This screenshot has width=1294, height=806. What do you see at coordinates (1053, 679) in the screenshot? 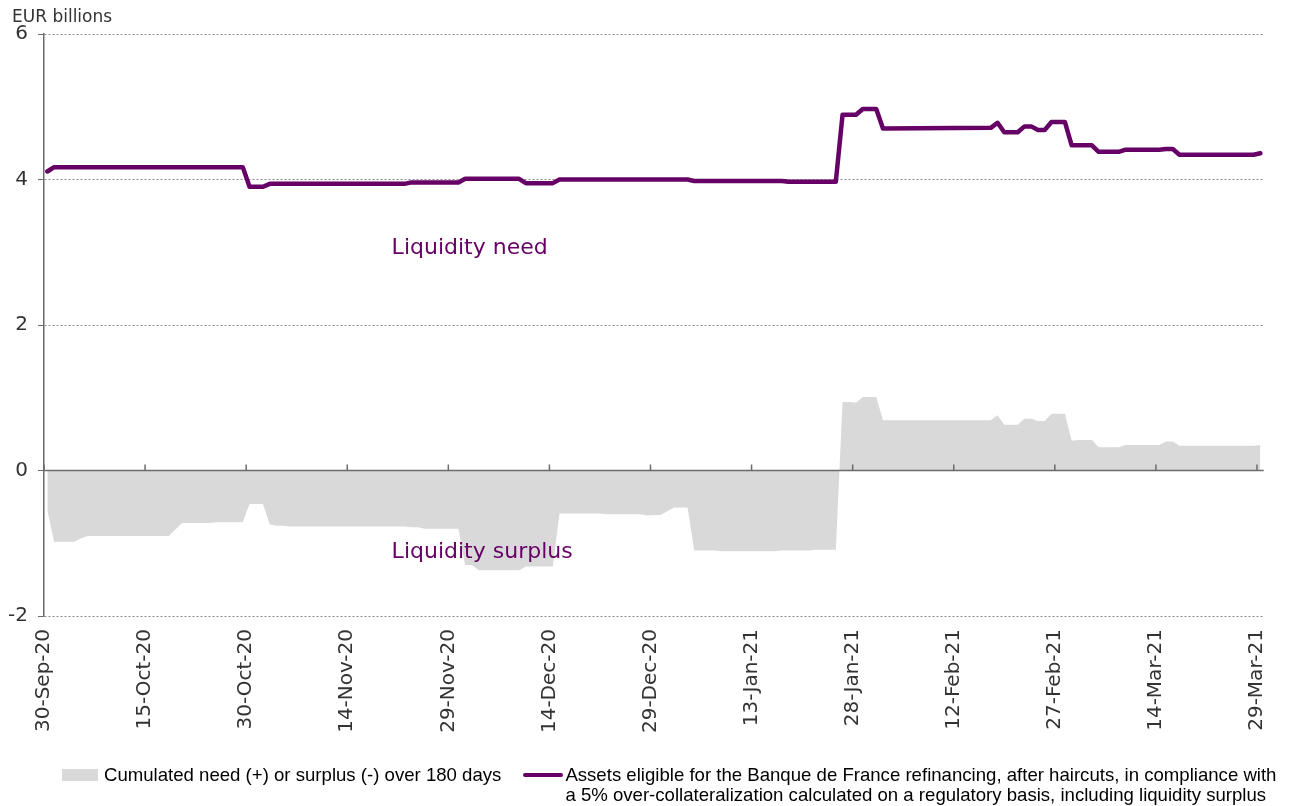
I see `x-tick-label: 27-Feb-21` at bounding box center [1053, 679].